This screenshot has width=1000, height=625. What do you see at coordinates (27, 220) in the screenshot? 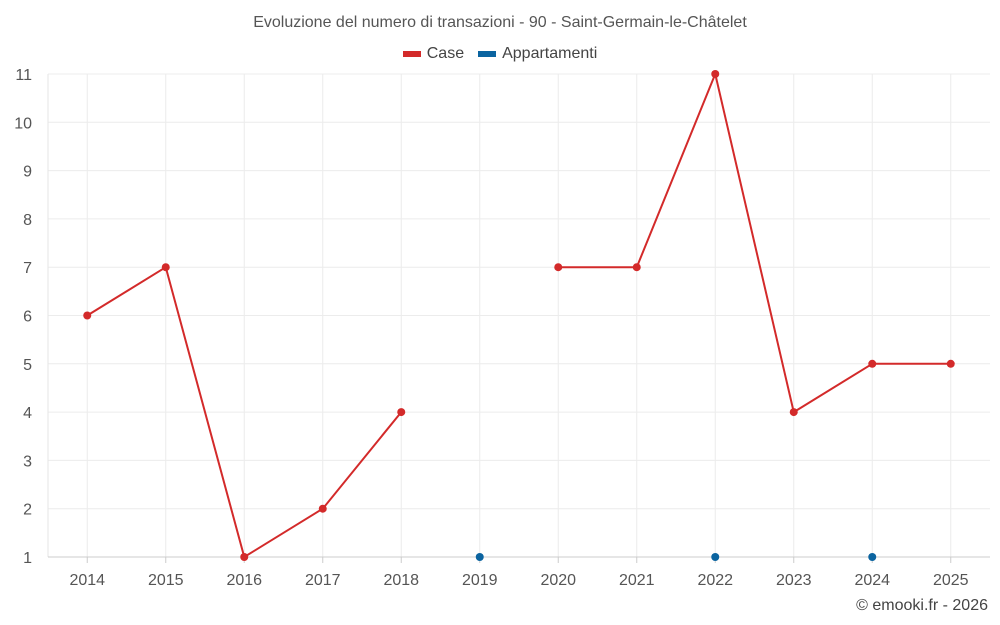
I see `y-tick-label: 8` at bounding box center [27, 220].